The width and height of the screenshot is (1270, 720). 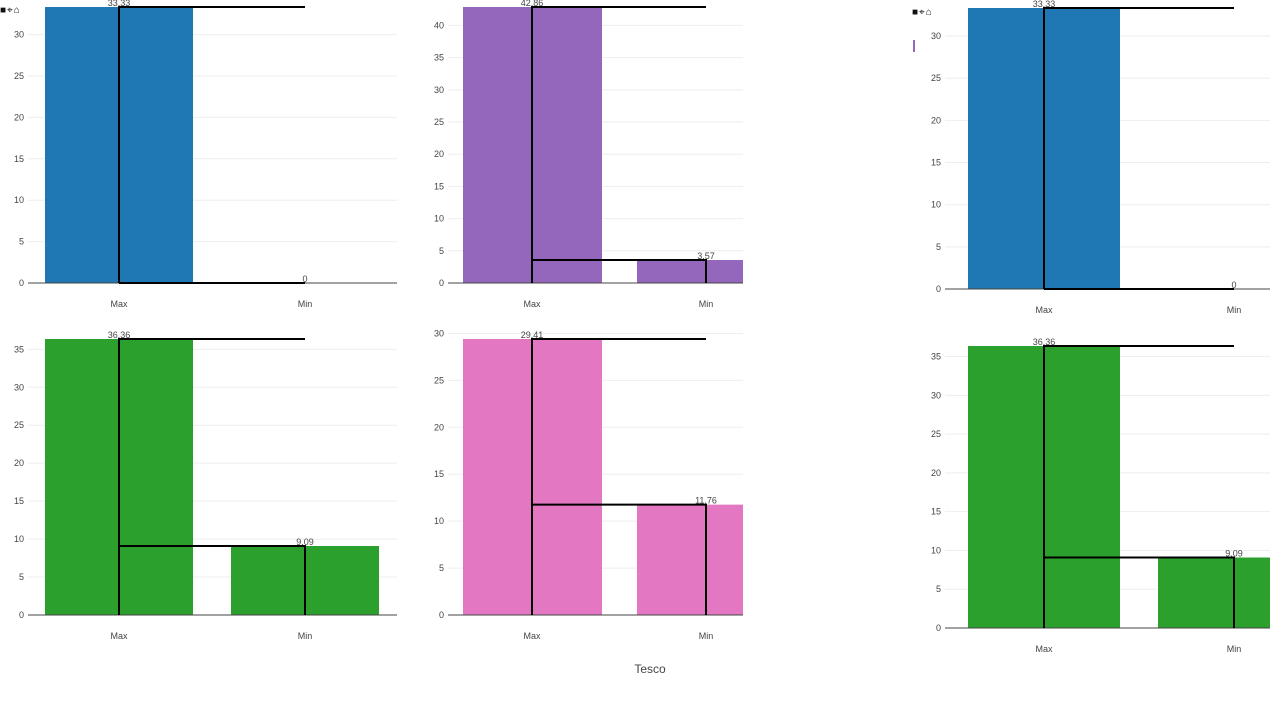 I want to click on chart-panel-top-right: 0 5 10 15 20 25 30 Max Min 33.33 0, so click(x=1092, y=165).